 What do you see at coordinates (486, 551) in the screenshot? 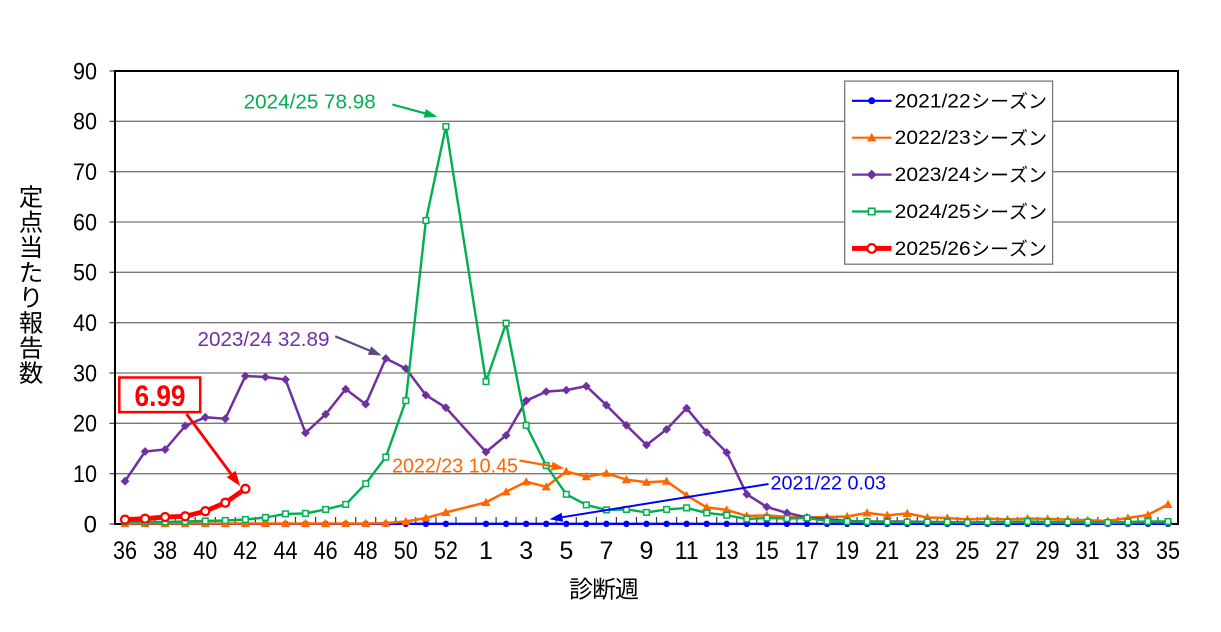
I see `svg-text: 1` at bounding box center [486, 551].